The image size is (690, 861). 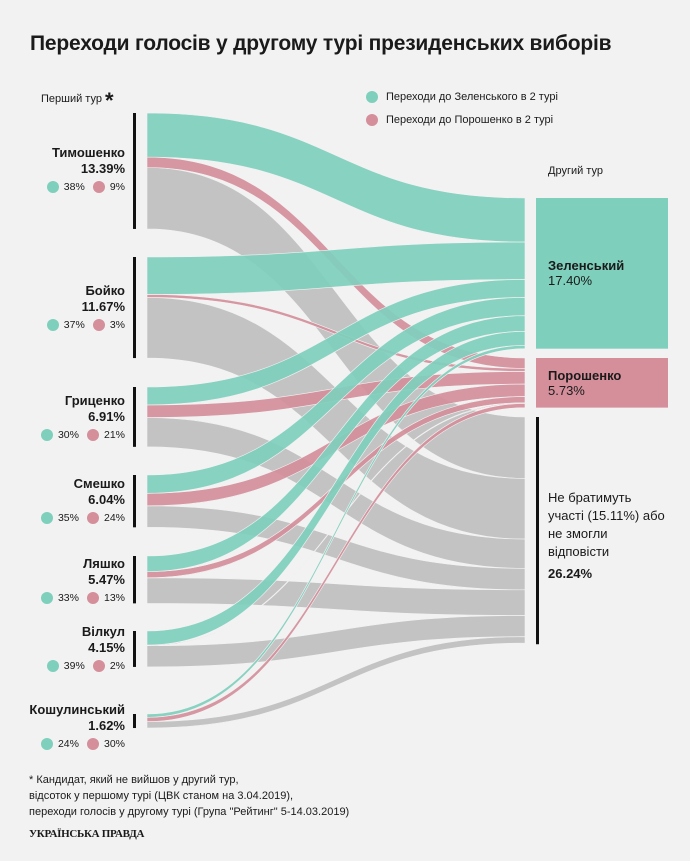 I want to click on share-zelensky: 33%, so click(x=68, y=598).